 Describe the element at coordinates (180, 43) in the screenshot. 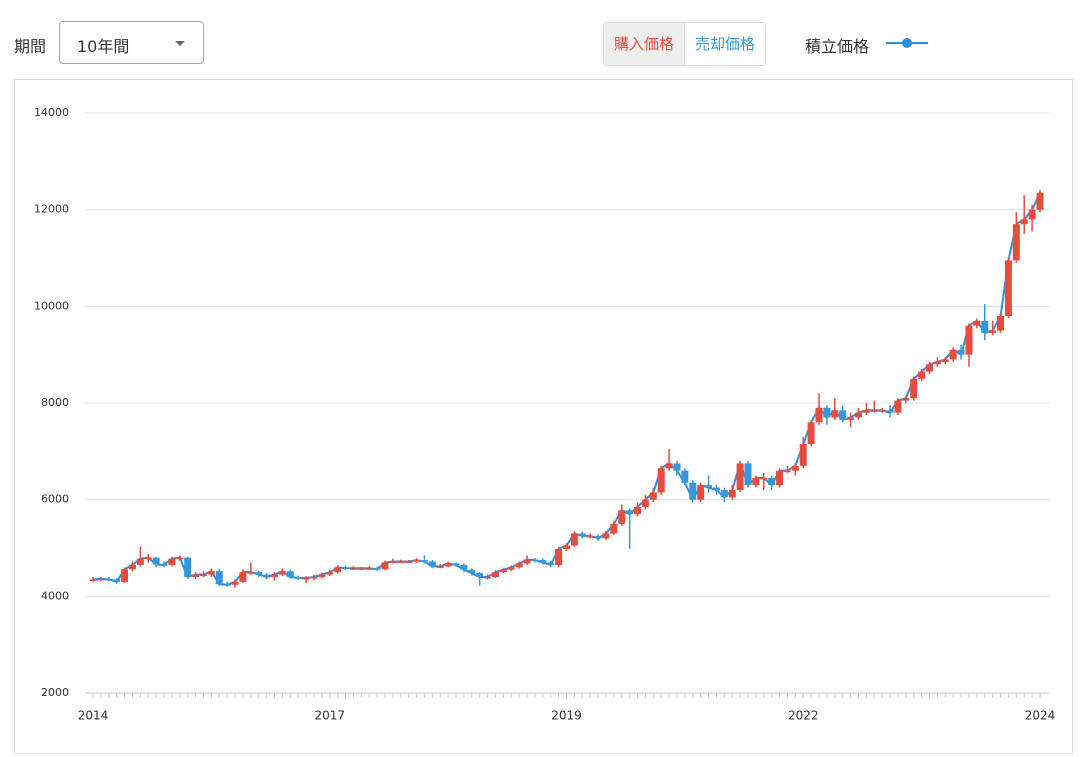

I see `caret` at that location.